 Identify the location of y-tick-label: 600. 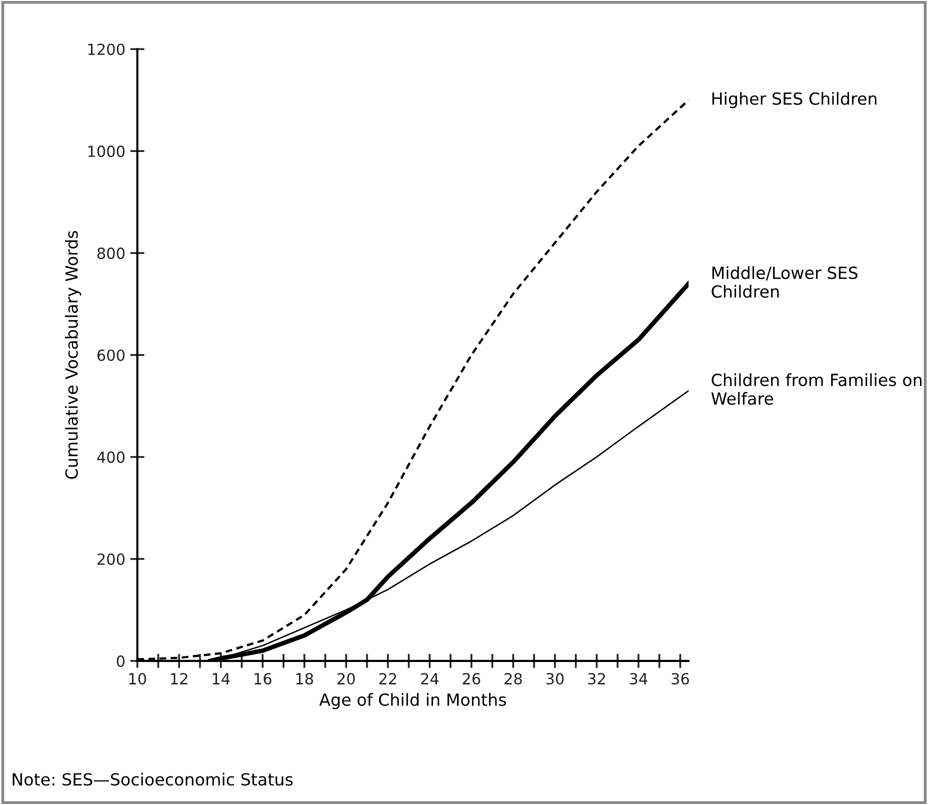
(111, 355).